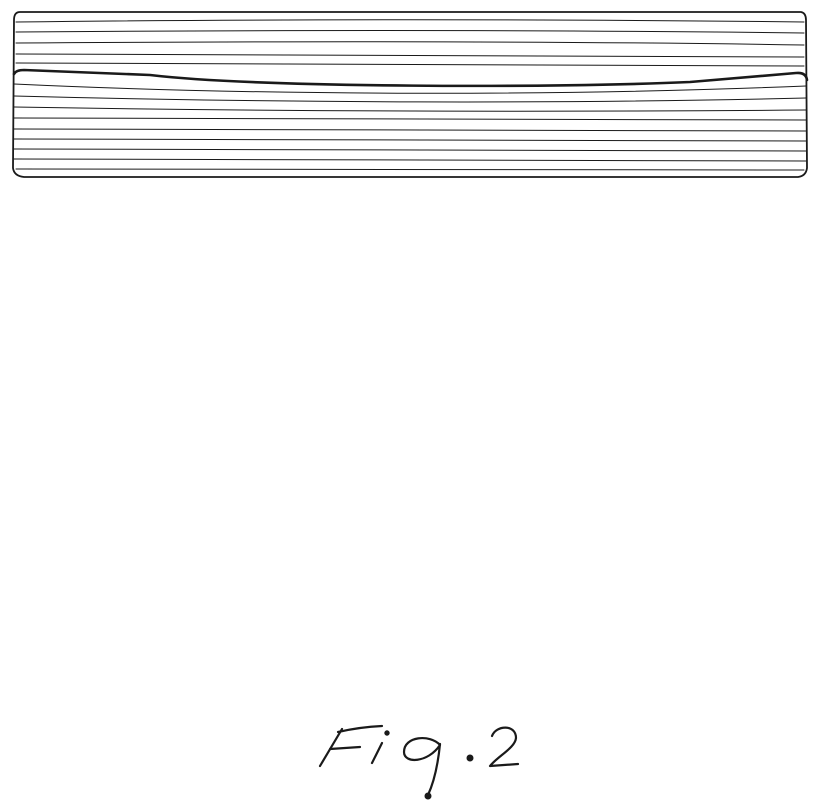 The height and width of the screenshot is (811, 821). I want to click on concave-edge-line, so click(410, 78).